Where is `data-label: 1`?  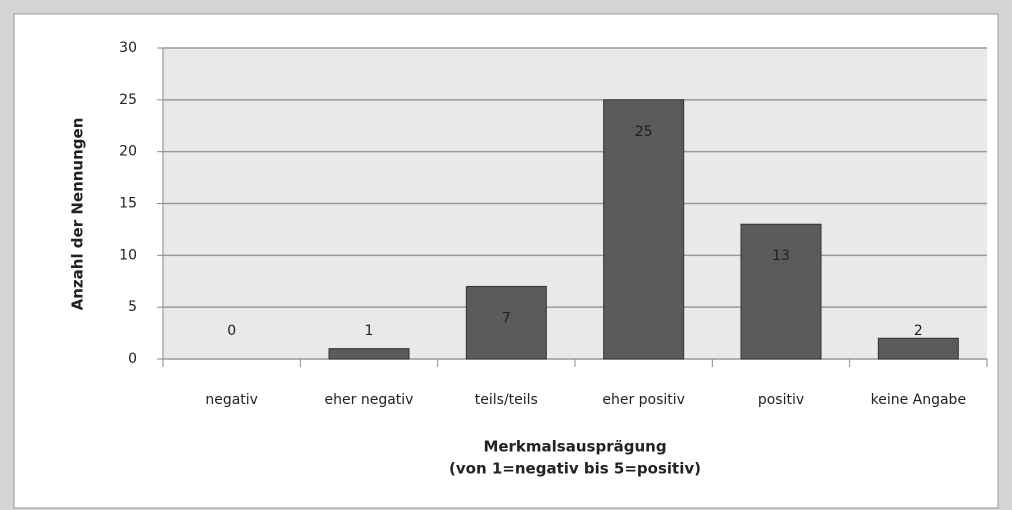 data-label: 1 is located at coordinates (369, 331).